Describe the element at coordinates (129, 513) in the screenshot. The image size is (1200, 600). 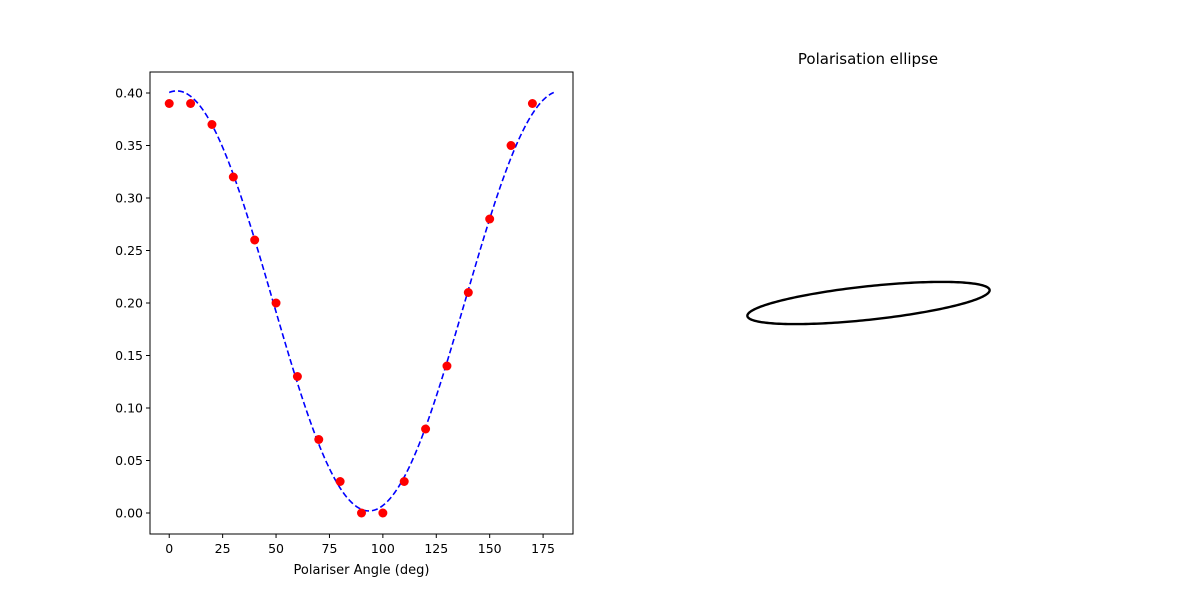
I see `y-tick-label: 0.00` at that location.